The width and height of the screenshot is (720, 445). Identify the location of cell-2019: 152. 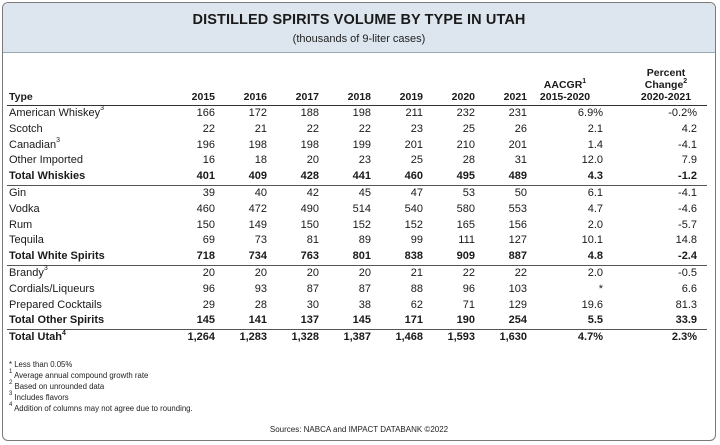
(413, 224).